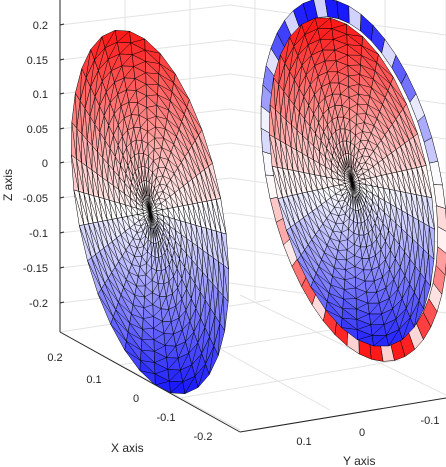 Image resolution: width=446 pixels, height=467 pixels. What do you see at coordinates (35, 199) in the screenshot?
I see `z-tick-label: -0.05` at bounding box center [35, 199].